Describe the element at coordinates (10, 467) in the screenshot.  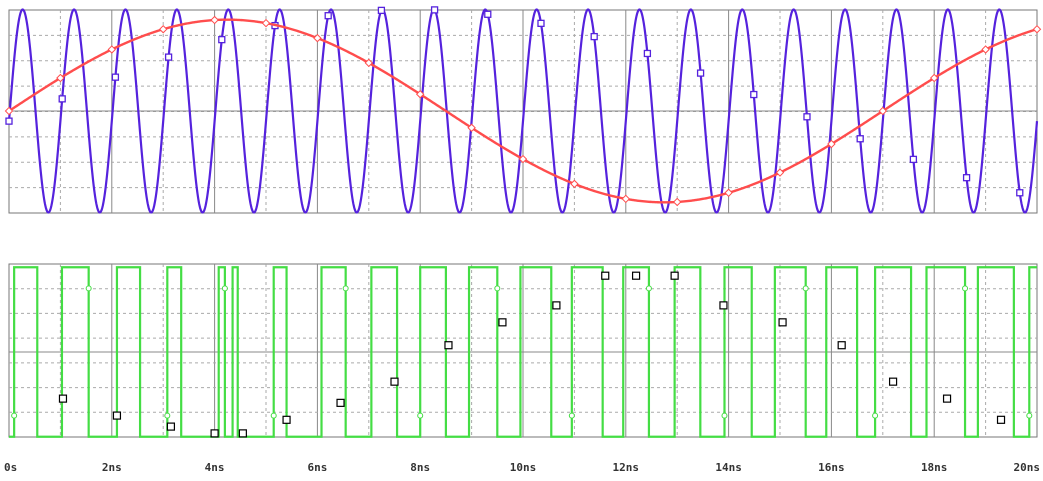
I see `x-tick-label: 0s` at that location.